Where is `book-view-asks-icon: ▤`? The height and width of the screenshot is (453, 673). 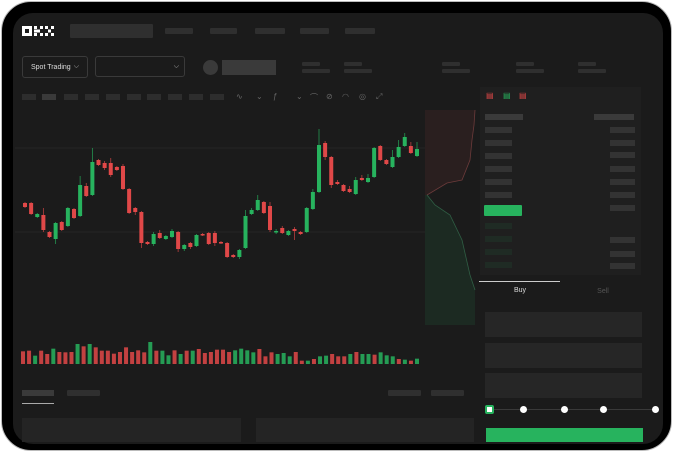
book-view-asks-icon: ▤ is located at coordinates (523, 95).